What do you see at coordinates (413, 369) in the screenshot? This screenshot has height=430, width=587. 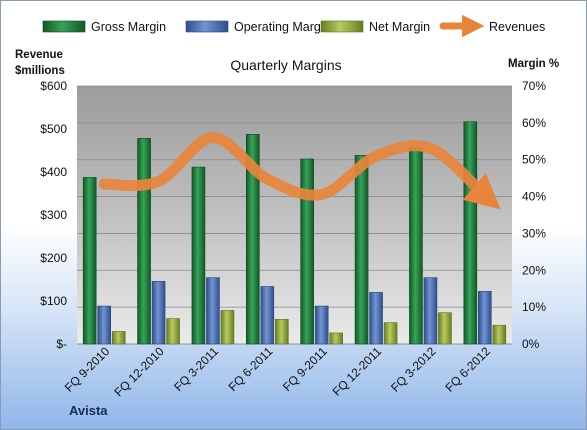 I see `x-tick-label: FQ 3-2012` at bounding box center [413, 369].